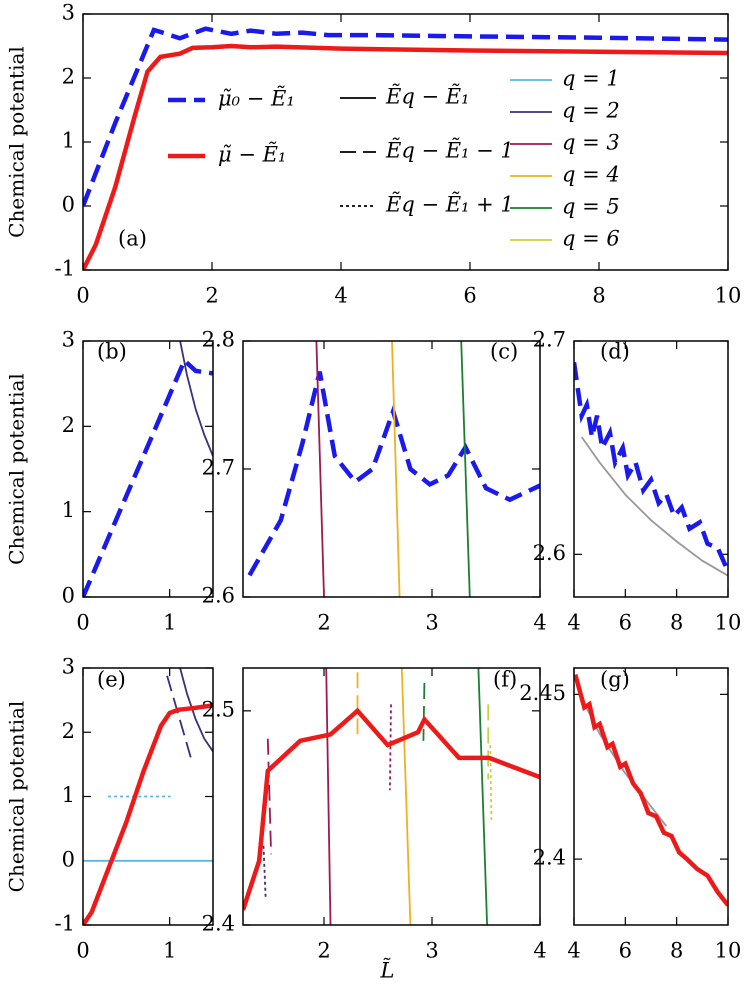 This screenshot has height=991, width=748. What do you see at coordinates (252, 155) in the screenshot?
I see `legend-label: μ̃ − Ẽ₁` at bounding box center [252, 155].